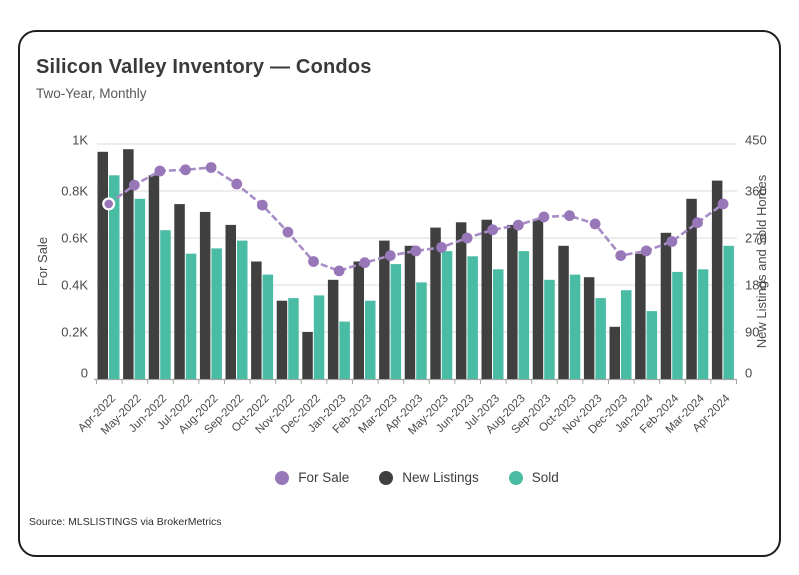 The image size is (799, 575). What do you see at coordinates (204, 67) in the screenshot?
I see `chart-title: Silicon Valley Inventory — Condos` at bounding box center [204, 67].